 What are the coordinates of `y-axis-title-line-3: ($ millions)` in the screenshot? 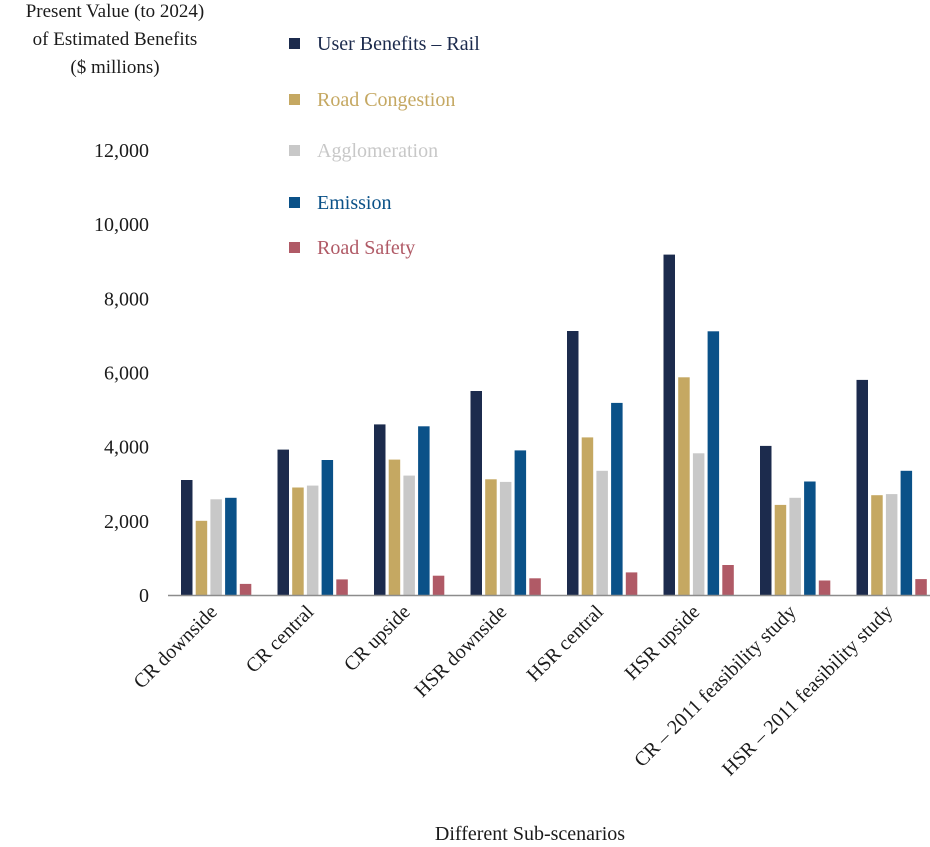 It's located at (114, 67).